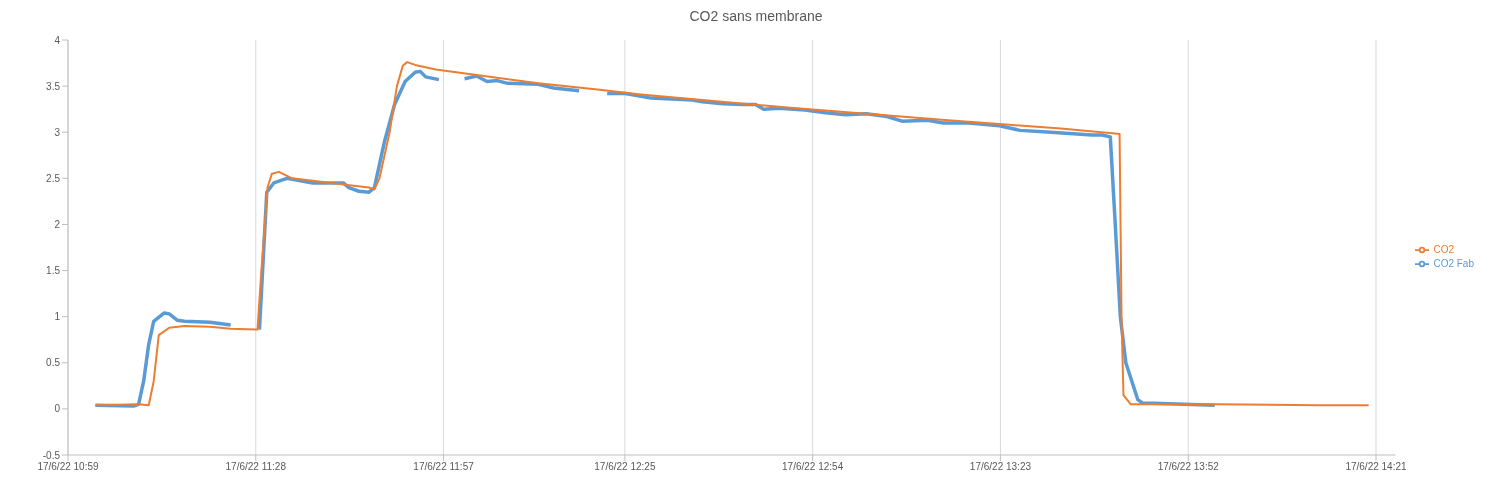 This screenshot has width=1512, height=492. What do you see at coordinates (53, 86) in the screenshot?
I see `y-tick-label: 3.5` at bounding box center [53, 86].